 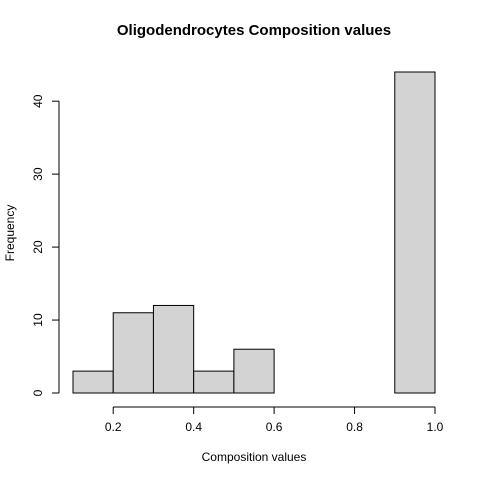 I want to click on y-tick-label: 20, so click(x=38, y=247).